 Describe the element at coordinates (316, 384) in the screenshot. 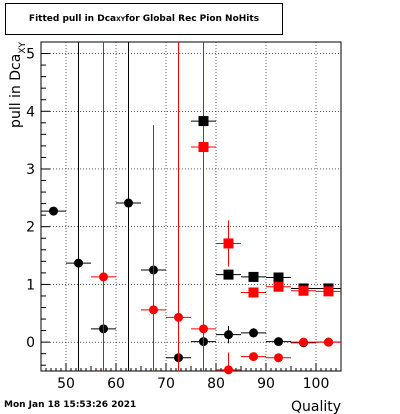

I see `x-tick-label: 100` at that location.